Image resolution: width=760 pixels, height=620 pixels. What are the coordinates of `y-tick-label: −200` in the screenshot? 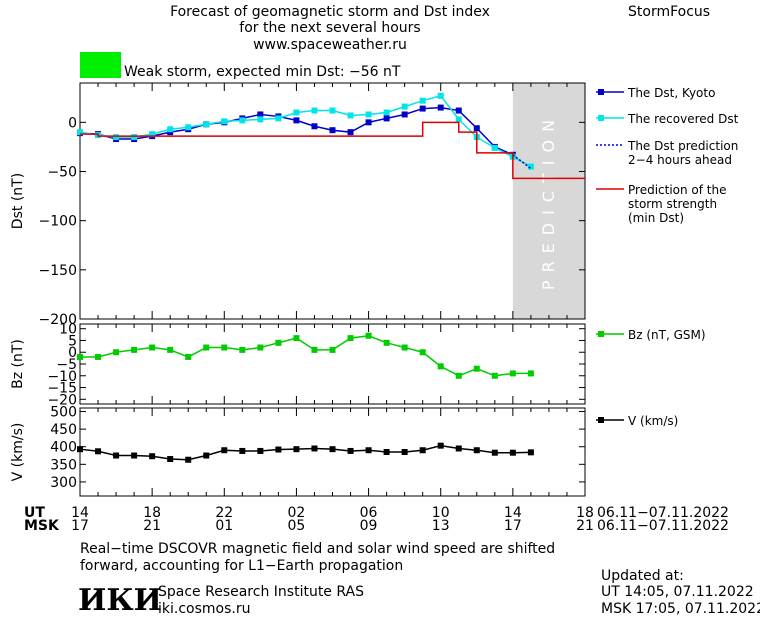 It's located at (58, 320).